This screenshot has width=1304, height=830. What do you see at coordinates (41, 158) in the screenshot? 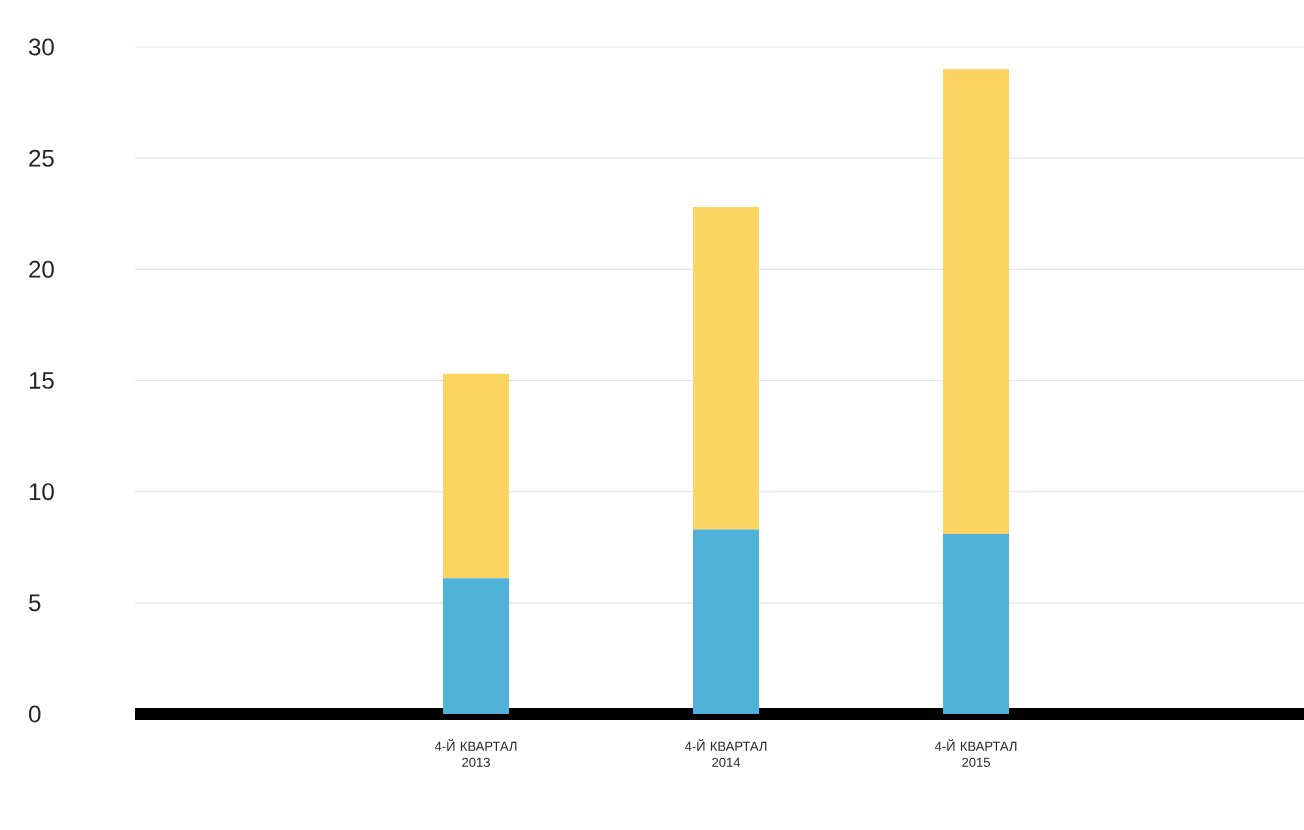
I see `y-tick-label: 25` at bounding box center [41, 158].